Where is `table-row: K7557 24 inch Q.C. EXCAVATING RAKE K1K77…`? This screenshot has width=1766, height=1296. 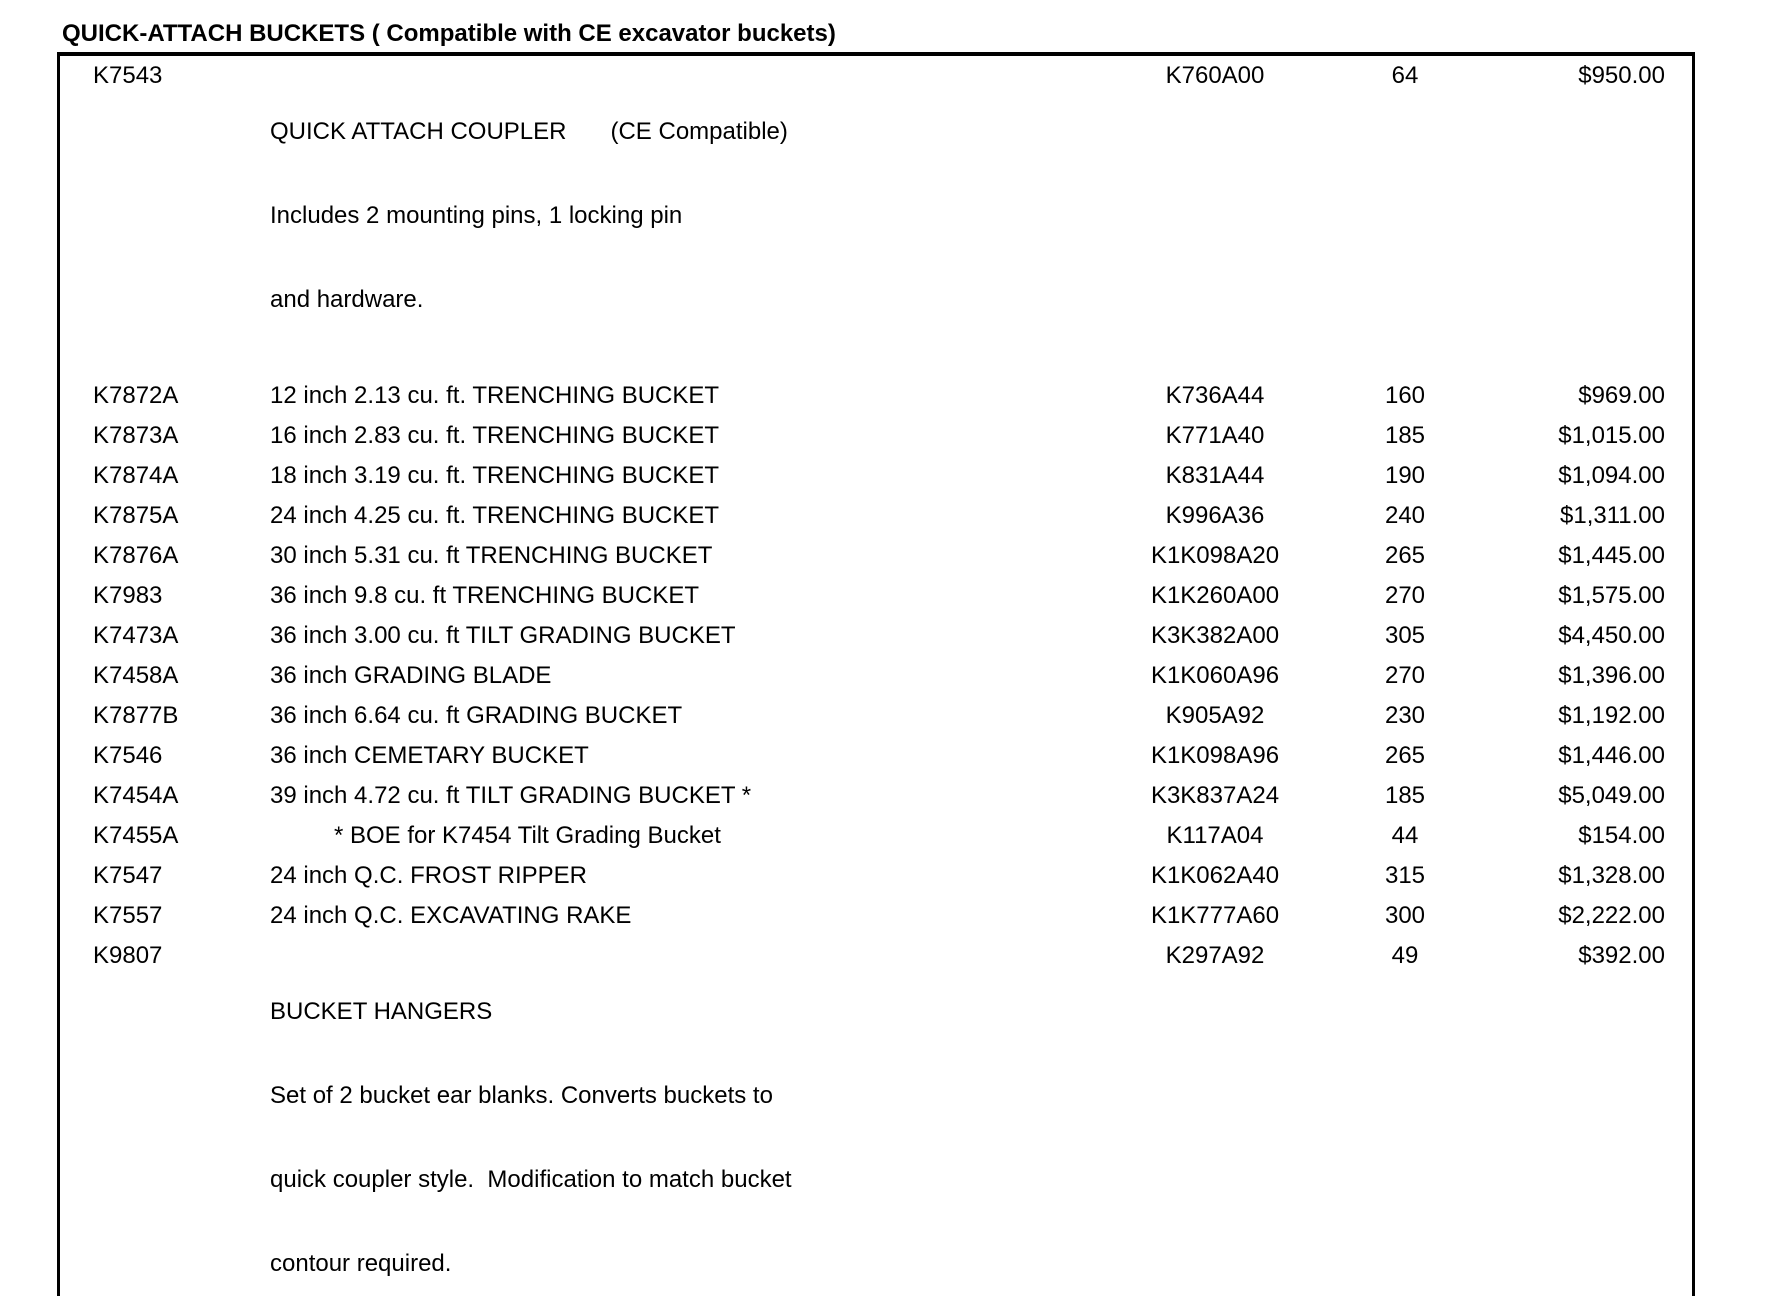 table-row: K7557 24 inch Q.C. EXCAVATING RAKE K1K77… is located at coordinates (876, 922).